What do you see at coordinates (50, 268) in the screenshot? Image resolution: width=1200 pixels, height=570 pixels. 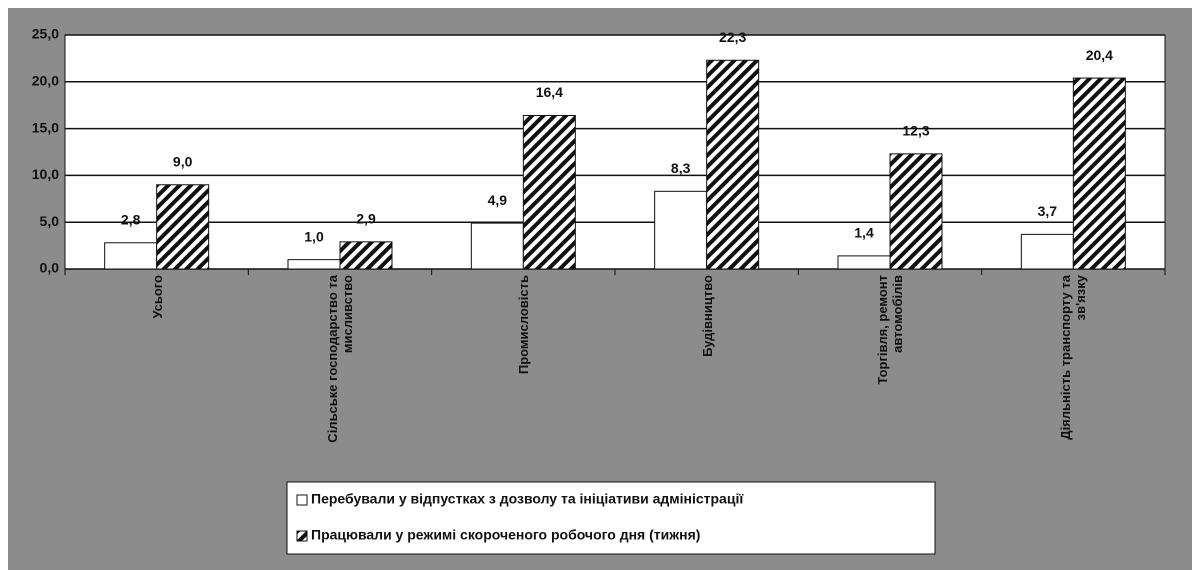 I see `y-tick-label: 0,0` at bounding box center [50, 268].